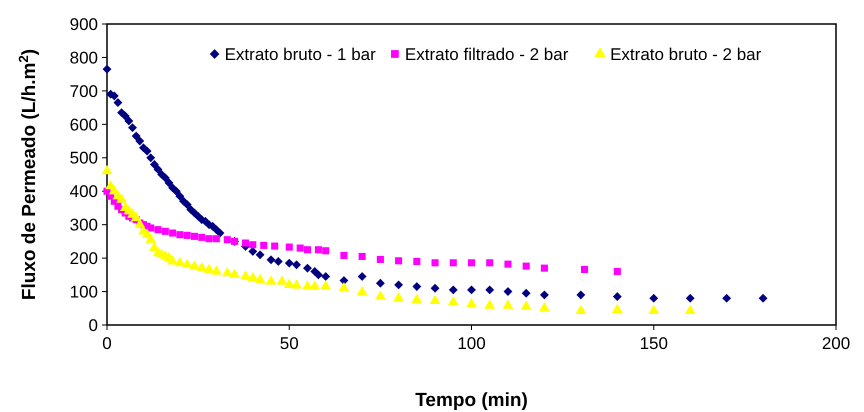 Image resolution: width=864 pixels, height=412 pixels. I want to click on y-tick-label: 0, so click(93, 325).